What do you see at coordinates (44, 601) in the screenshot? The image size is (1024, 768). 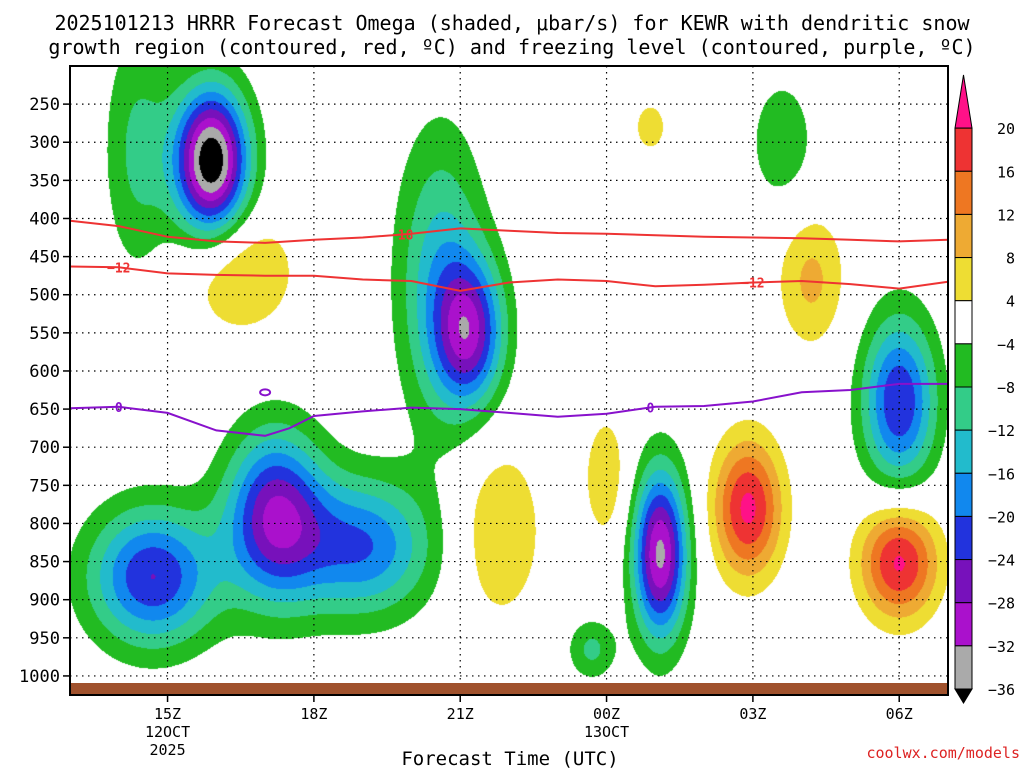 I see `y-tick-label: 900` at bounding box center [44, 601].